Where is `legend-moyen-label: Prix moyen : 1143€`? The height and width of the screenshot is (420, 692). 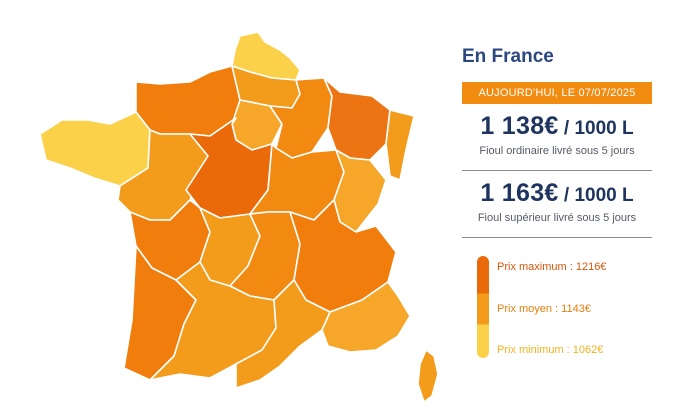 legend-moyen-label: Prix moyen : 1143€ is located at coordinates (544, 309).